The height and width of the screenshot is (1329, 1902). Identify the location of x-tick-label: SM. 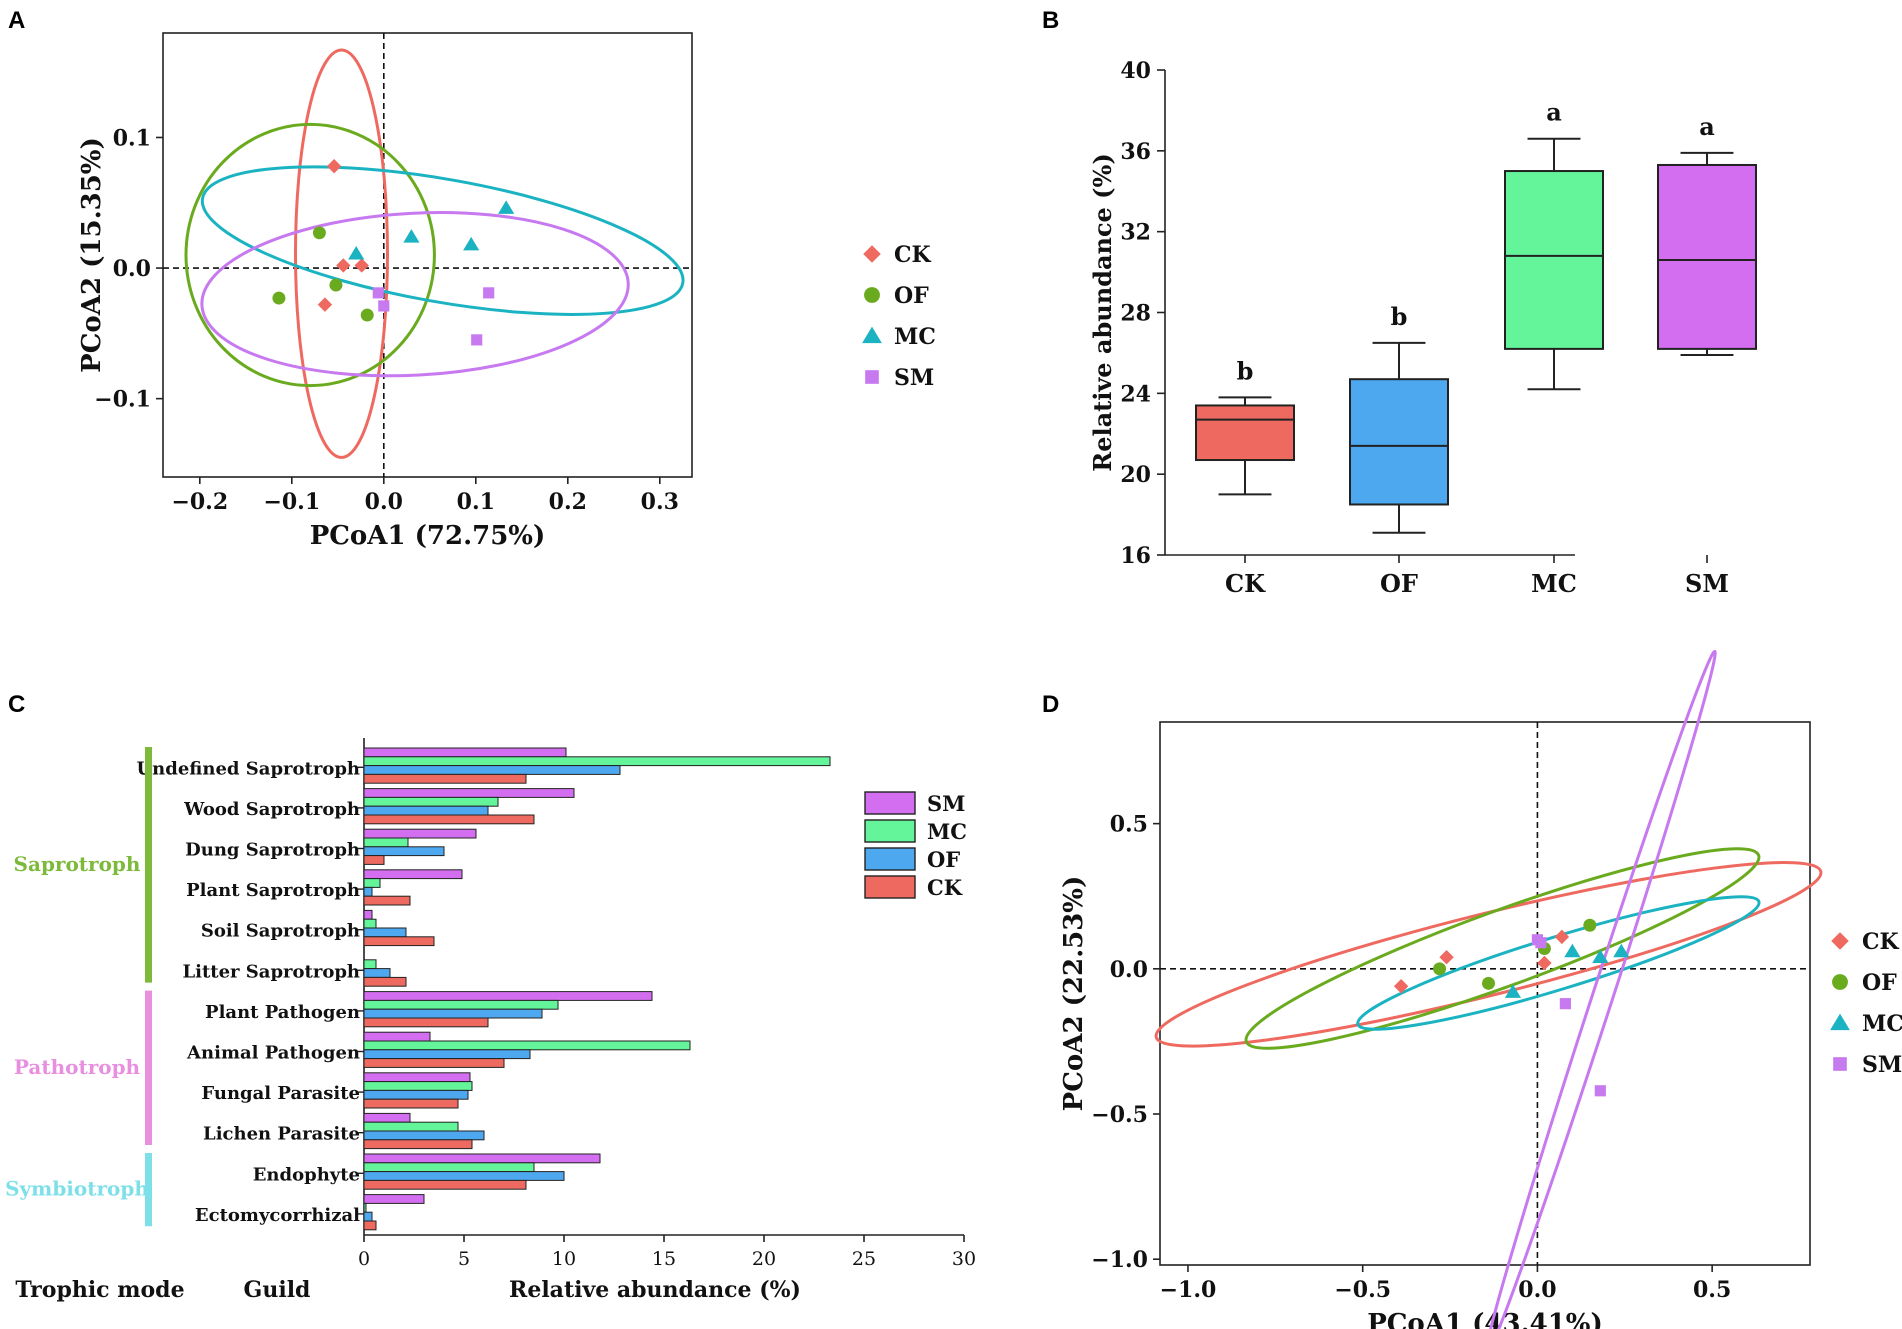
(1707, 583).